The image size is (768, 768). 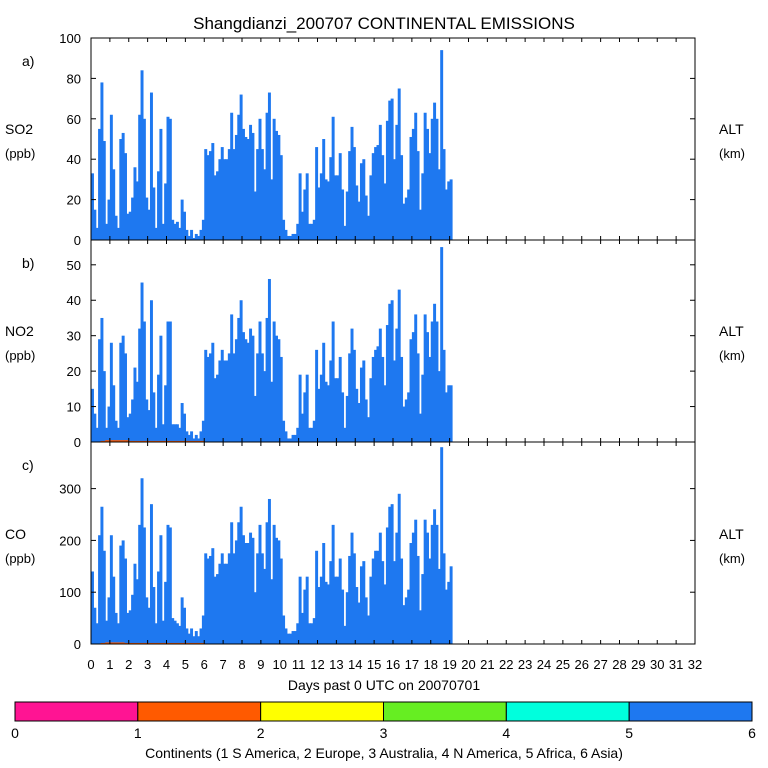 What do you see at coordinates (74, 159) in the screenshot?
I see `y-tick-label: 40` at bounding box center [74, 159].